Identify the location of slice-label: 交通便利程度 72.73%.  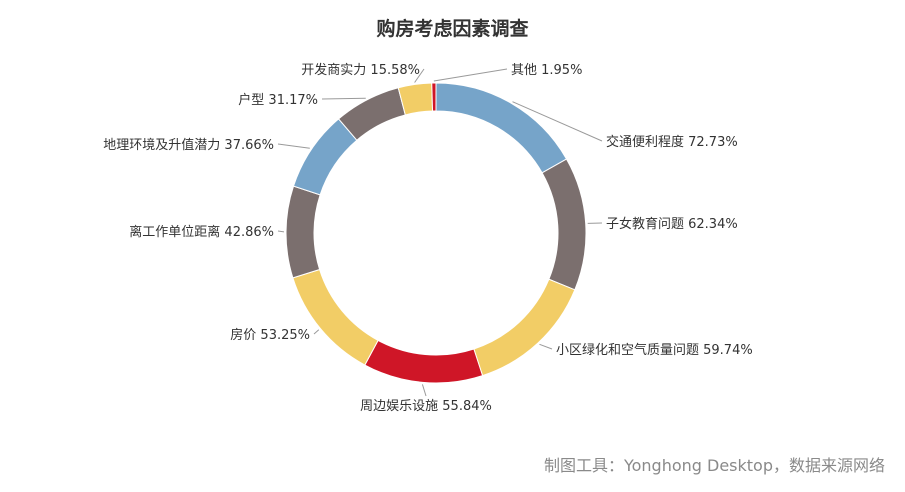
(672, 142).